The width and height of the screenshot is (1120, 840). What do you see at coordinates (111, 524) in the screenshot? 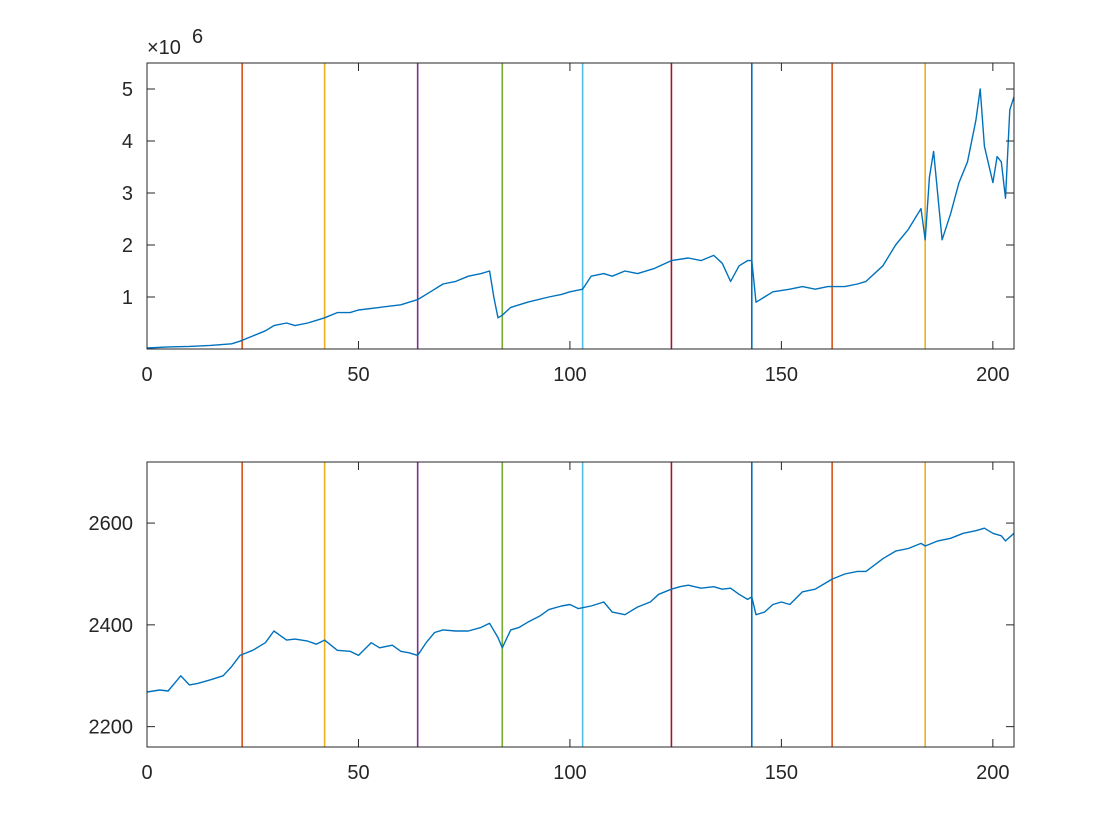
I see `y-tick-label: 2600` at bounding box center [111, 524].